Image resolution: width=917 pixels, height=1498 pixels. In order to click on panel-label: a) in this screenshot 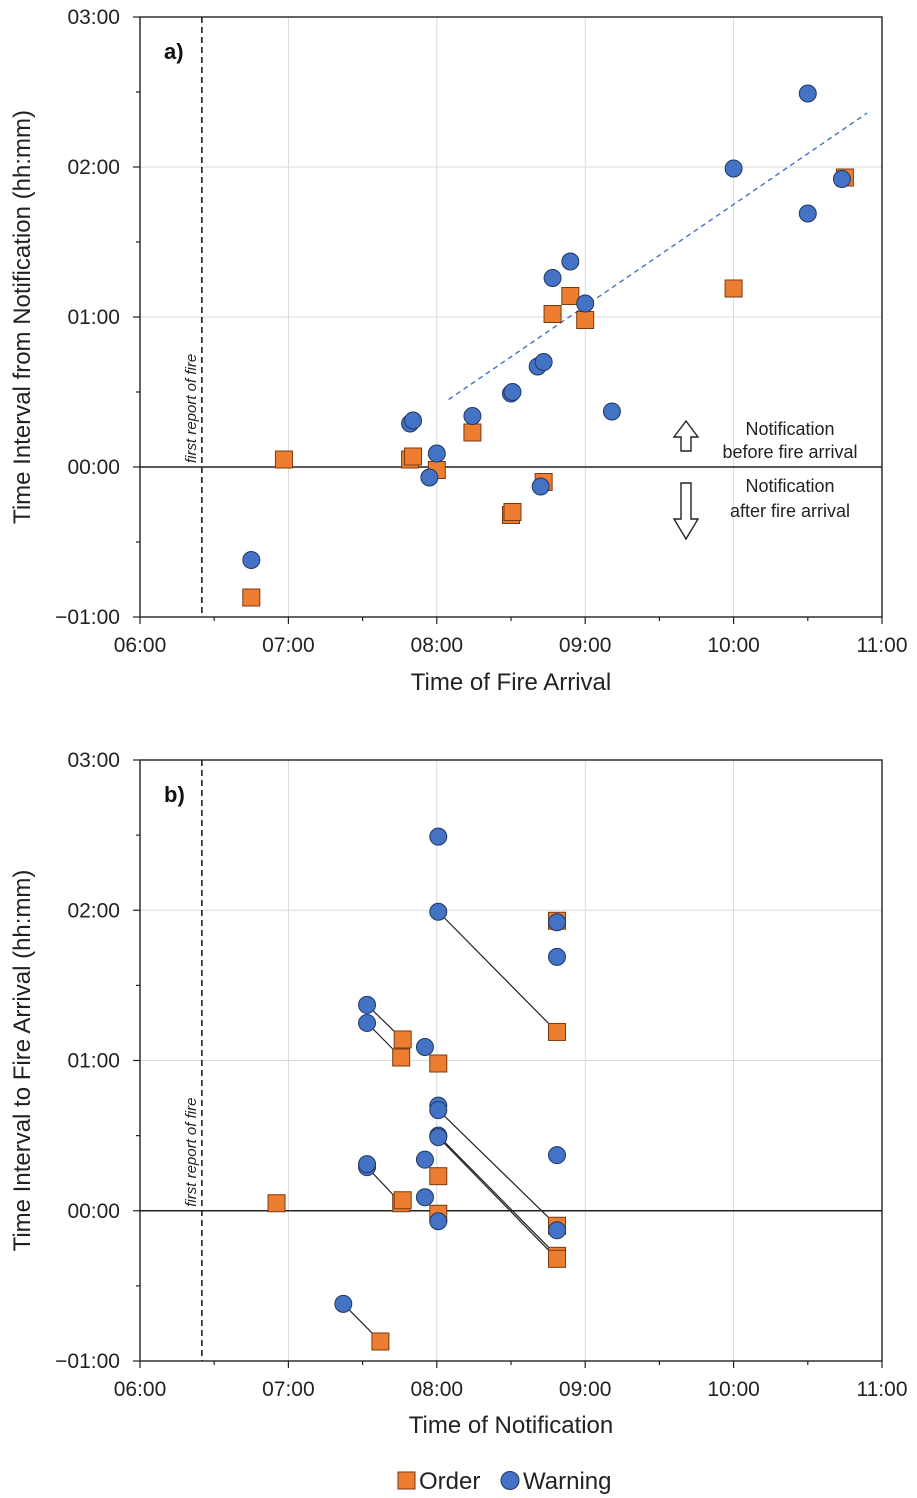, I will do `click(174, 51)`.